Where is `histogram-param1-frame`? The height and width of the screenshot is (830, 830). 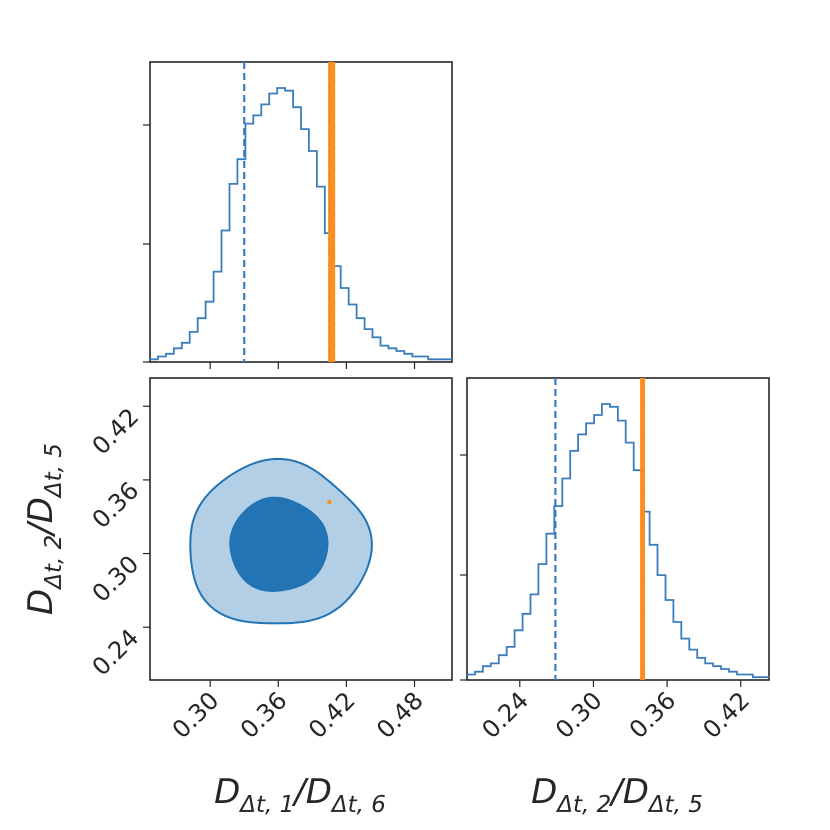
histogram-param1-frame is located at coordinates (301, 212).